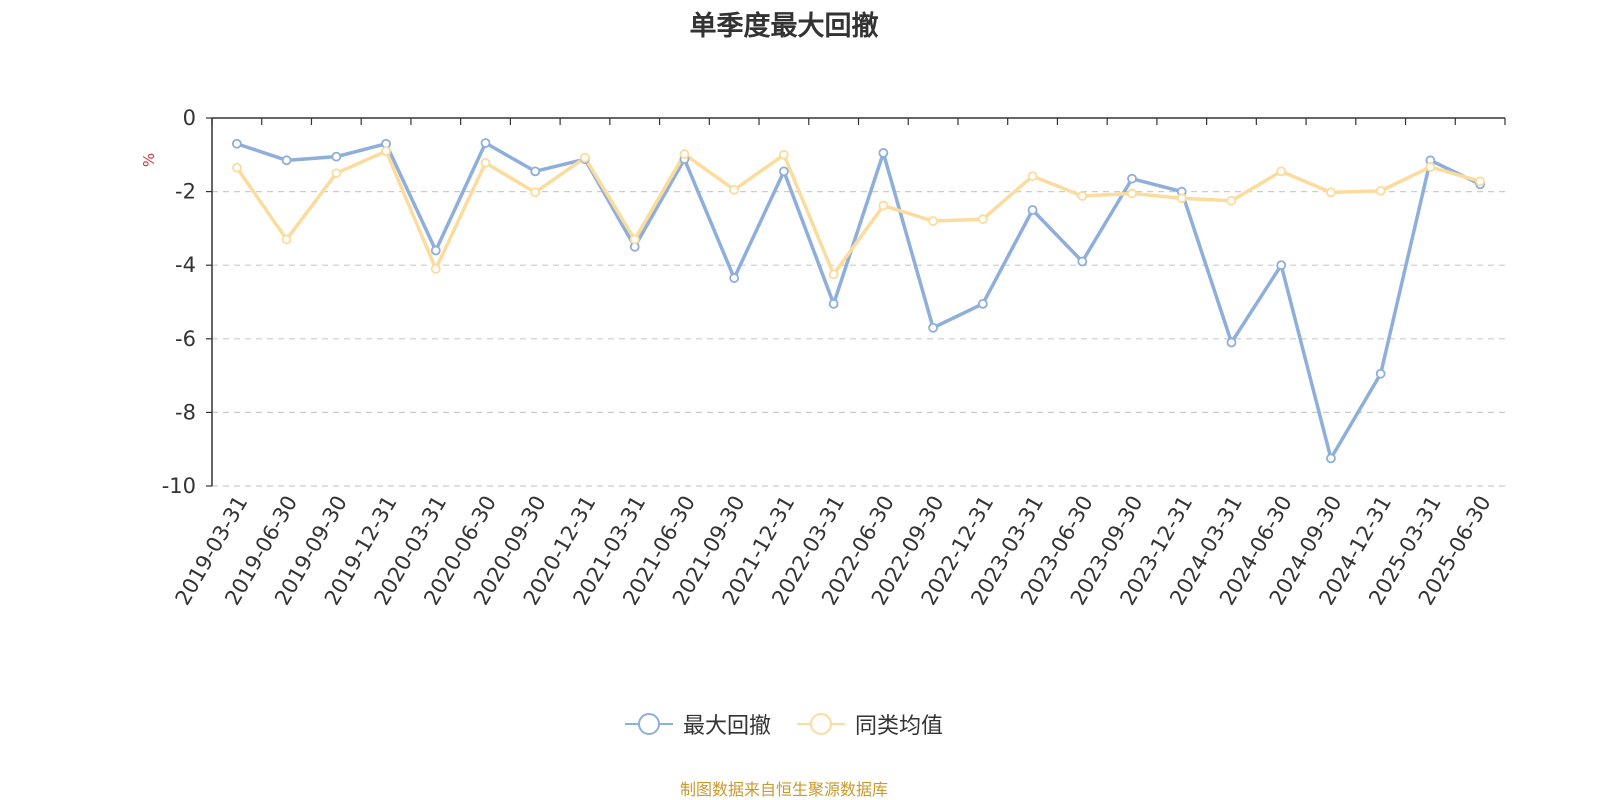 The width and height of the screenshot is (1600, 800). Describe the element at coordinates (185, 265) in the screenshot. I see `y-tick-label: -4` at that location.